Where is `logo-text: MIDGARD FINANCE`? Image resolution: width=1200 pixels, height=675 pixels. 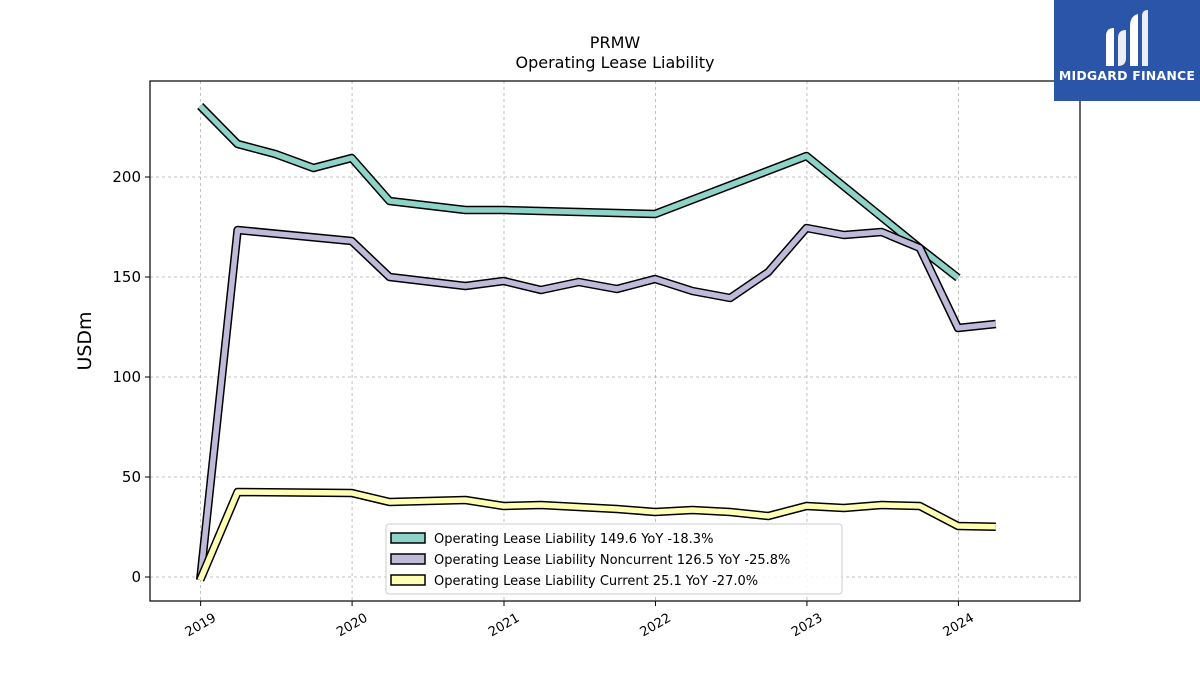 logo-text: MIDGARD FINANCE is located at coordinates (1127, 75).